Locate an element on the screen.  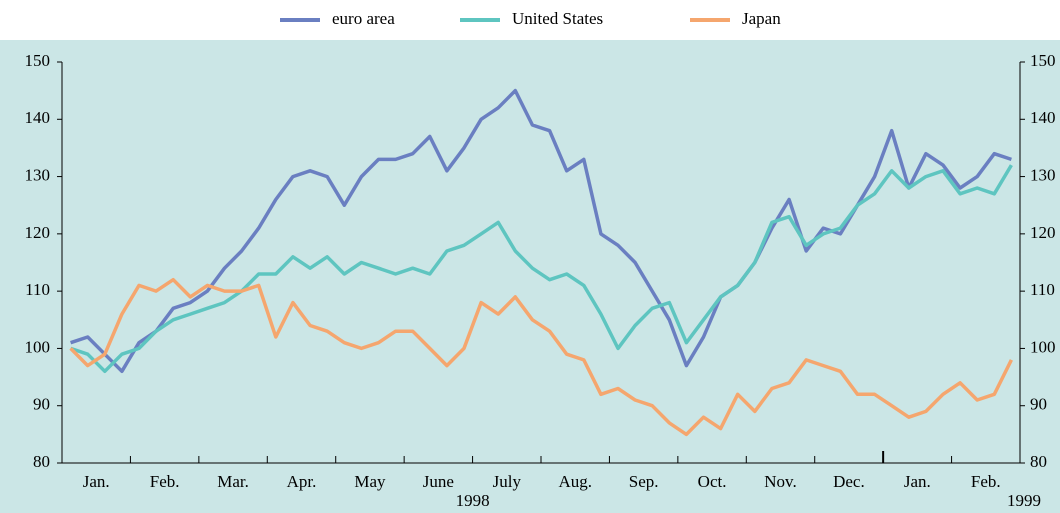
y-tick-label: 140 is located at coordinates (38, 117).